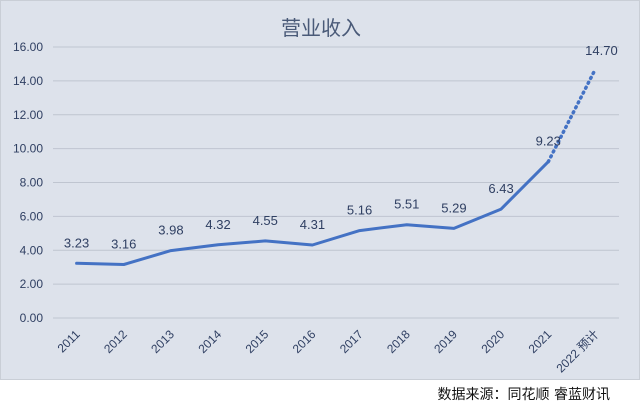 The width and height of the screenshot is (640, 408). I want to click on data-label: 4.31, so click(312, 224).